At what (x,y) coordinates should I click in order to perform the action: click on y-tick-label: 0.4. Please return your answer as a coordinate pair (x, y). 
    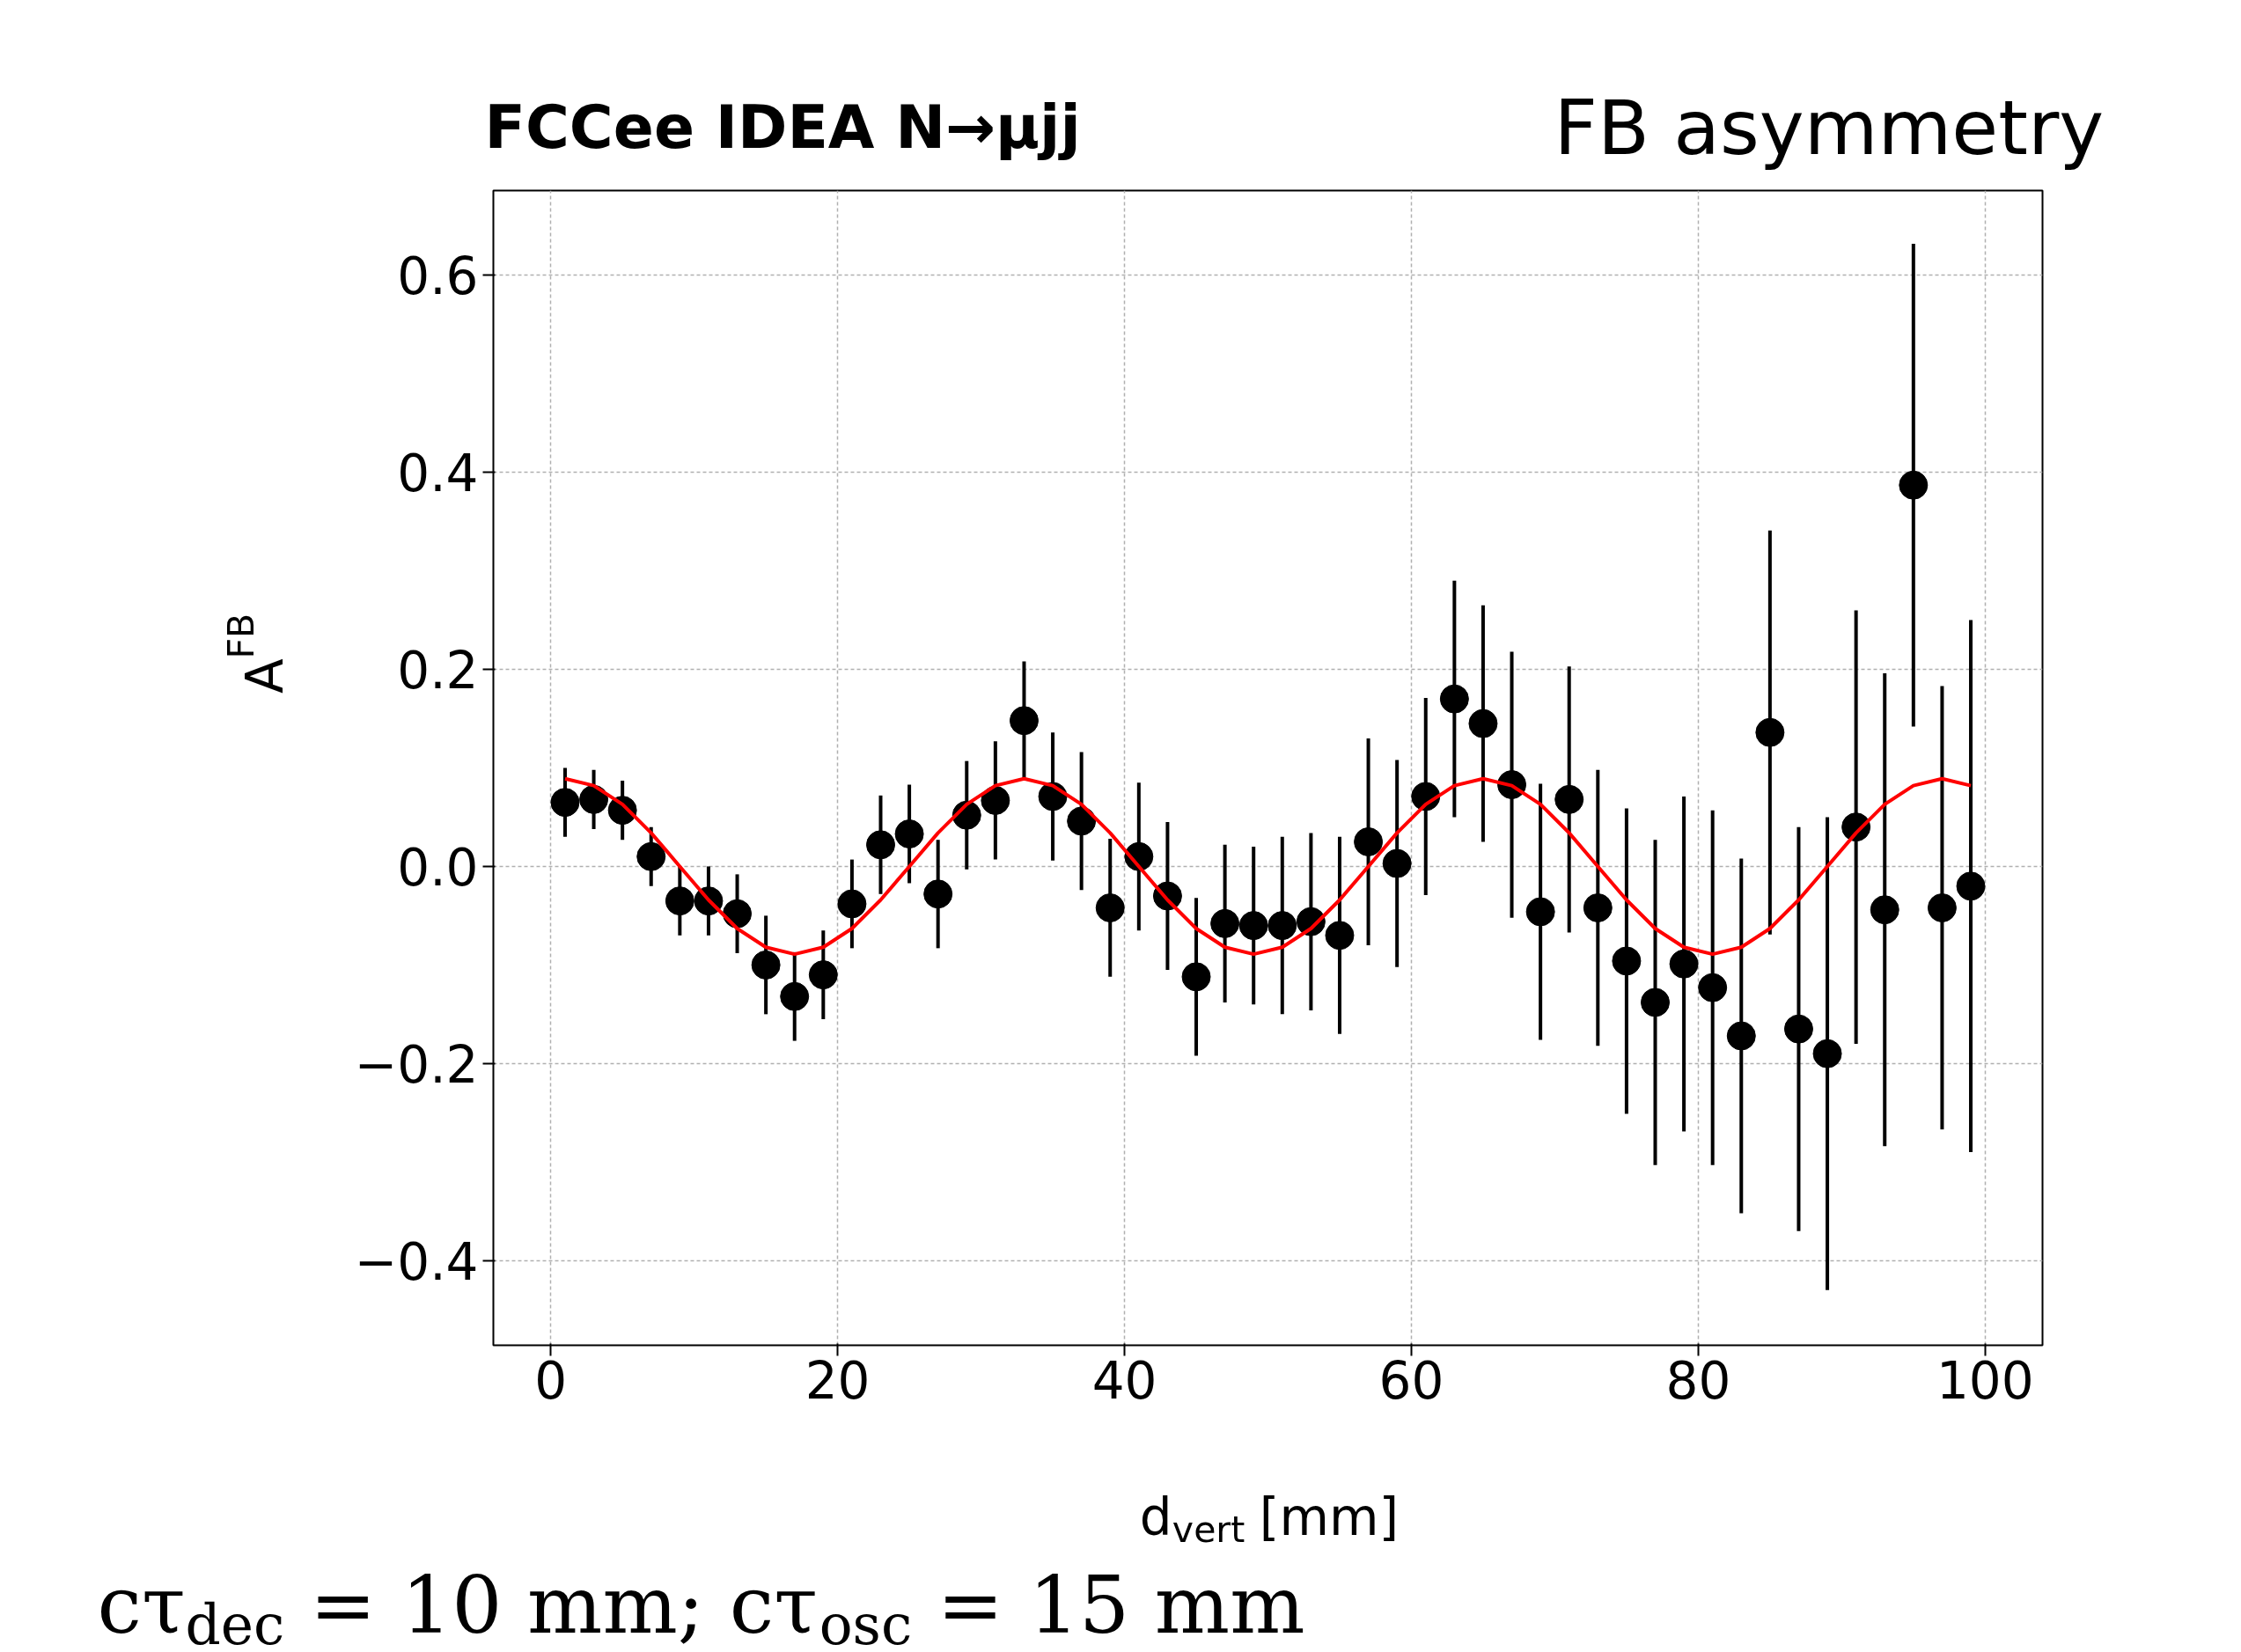
    Looking at the image, I should click on (438, 474).